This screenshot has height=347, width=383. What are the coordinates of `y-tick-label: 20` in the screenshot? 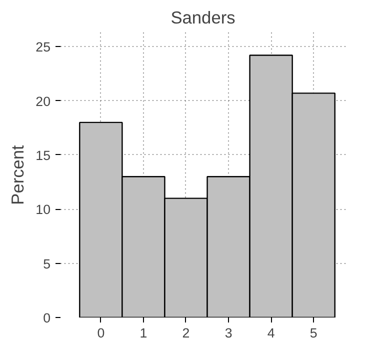 It's located at (43, 101).